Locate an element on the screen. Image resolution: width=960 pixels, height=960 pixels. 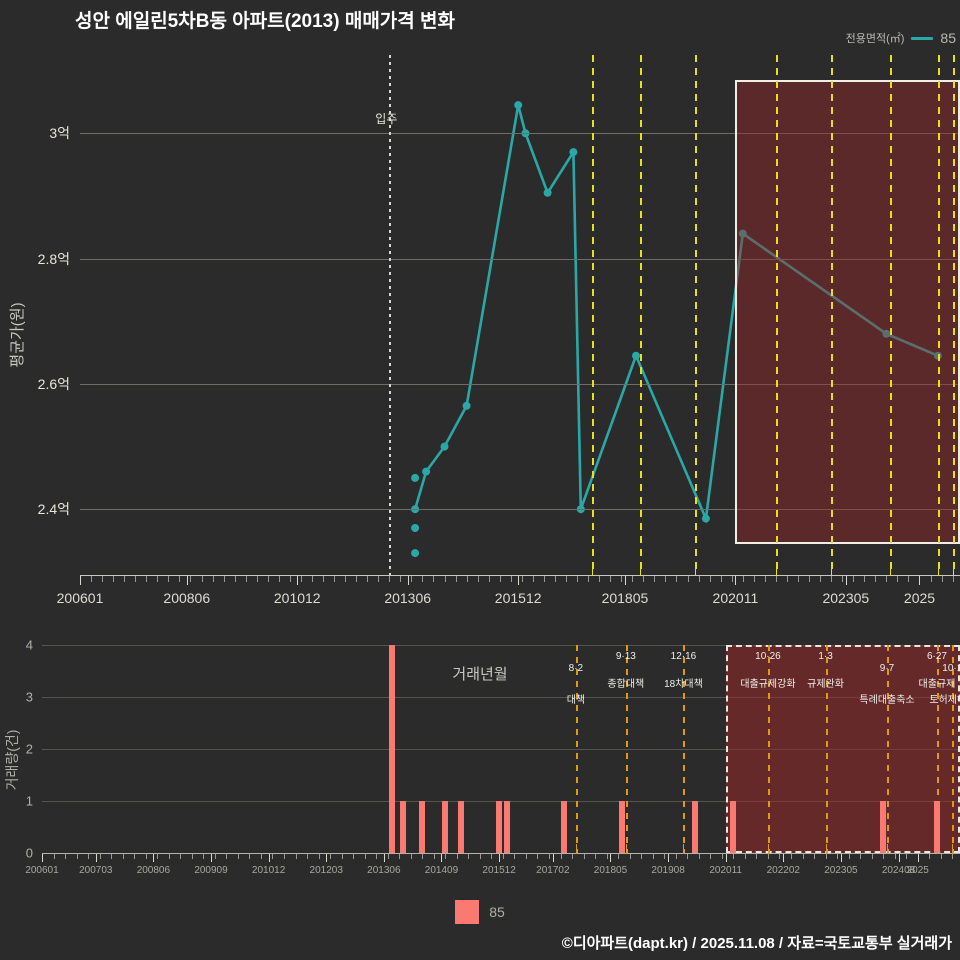
price-y-tick-label: 2.8억 is located at coordinates (53, 258).